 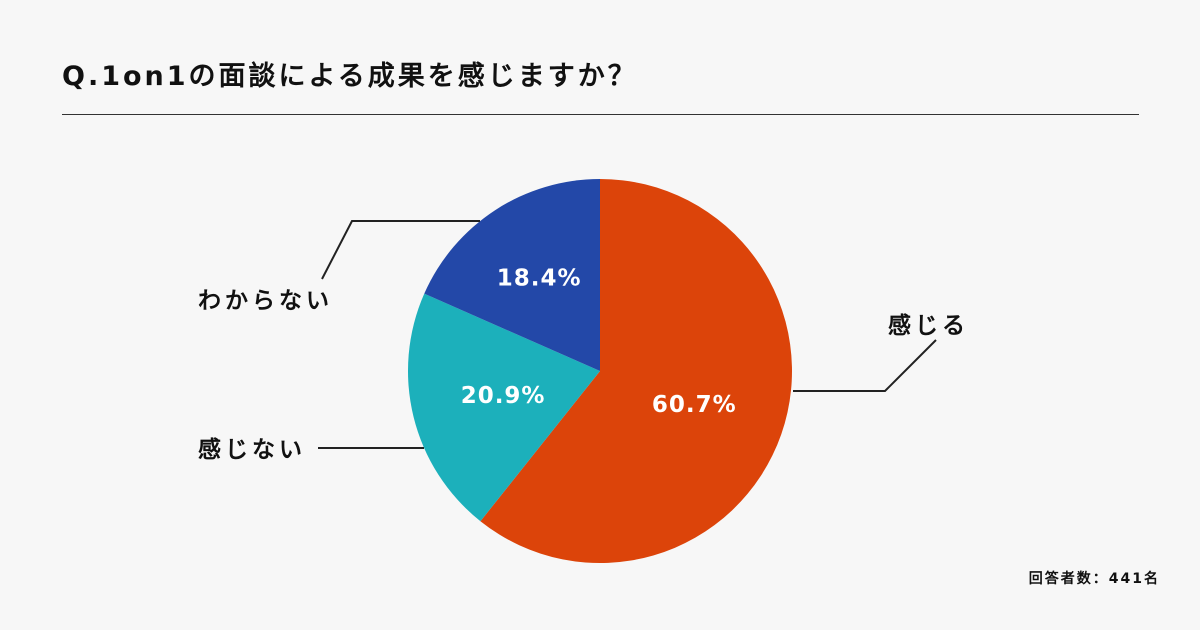 What do you see at coordinates (694, 405) in the screenshot?
I see `slice-percentage-label: 60.7%` at bounding box center [694, 405].